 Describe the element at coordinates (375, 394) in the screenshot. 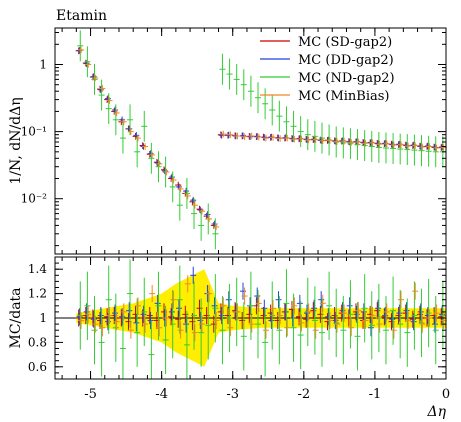

I see `x-tick-label: -1` at that location.